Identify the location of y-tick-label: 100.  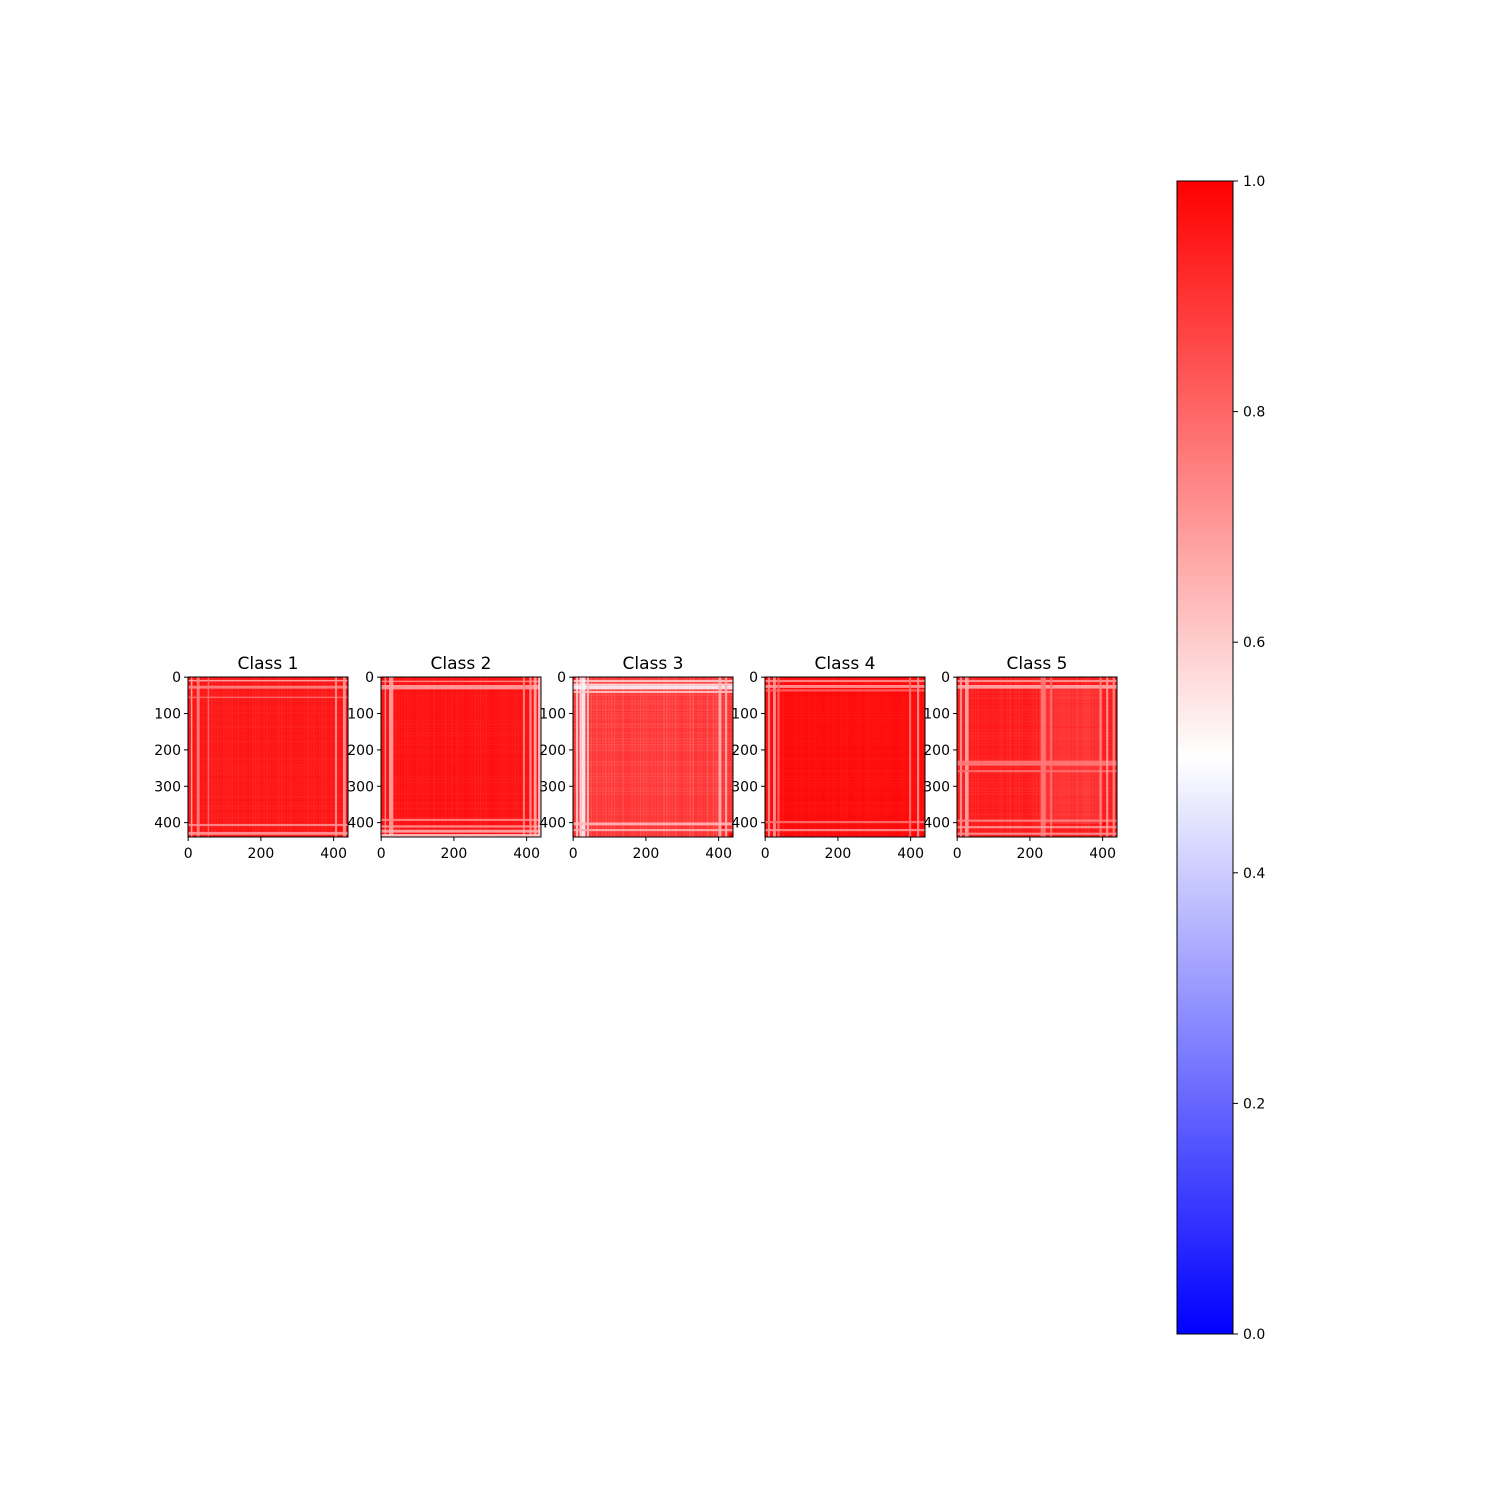
(936, 715).